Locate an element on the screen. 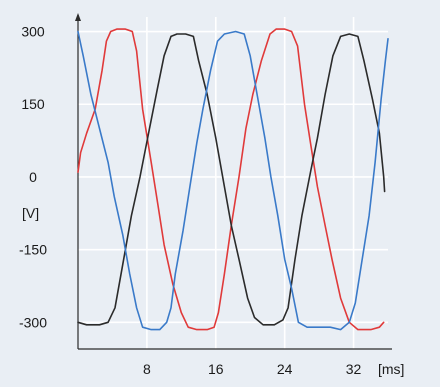 The height and width of the screenshot is (387, 440). y-tick-label-4: -300 is located at coordinates (33, 322).